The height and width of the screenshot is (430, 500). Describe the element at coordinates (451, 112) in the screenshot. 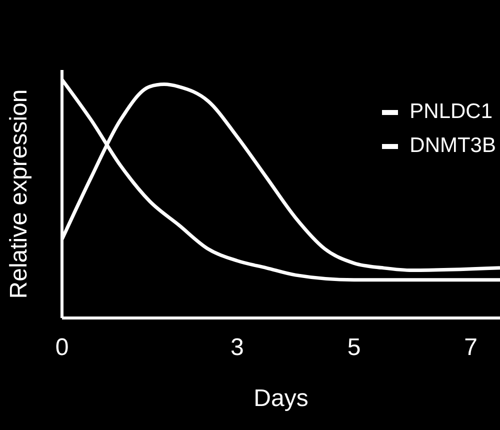

I see `legend-label: PNLDC1` at that location.